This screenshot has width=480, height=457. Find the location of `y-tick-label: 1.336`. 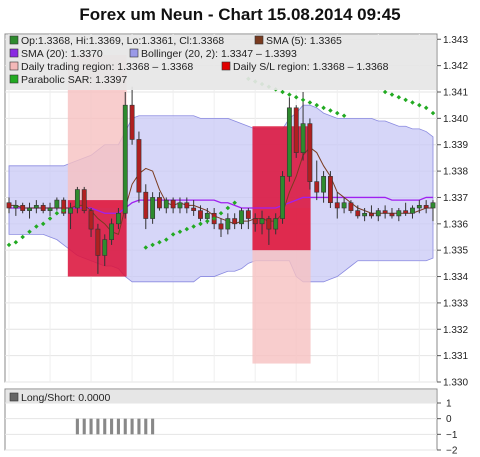

y-tick-label: 1.336 is located at coordinates (455, 224).